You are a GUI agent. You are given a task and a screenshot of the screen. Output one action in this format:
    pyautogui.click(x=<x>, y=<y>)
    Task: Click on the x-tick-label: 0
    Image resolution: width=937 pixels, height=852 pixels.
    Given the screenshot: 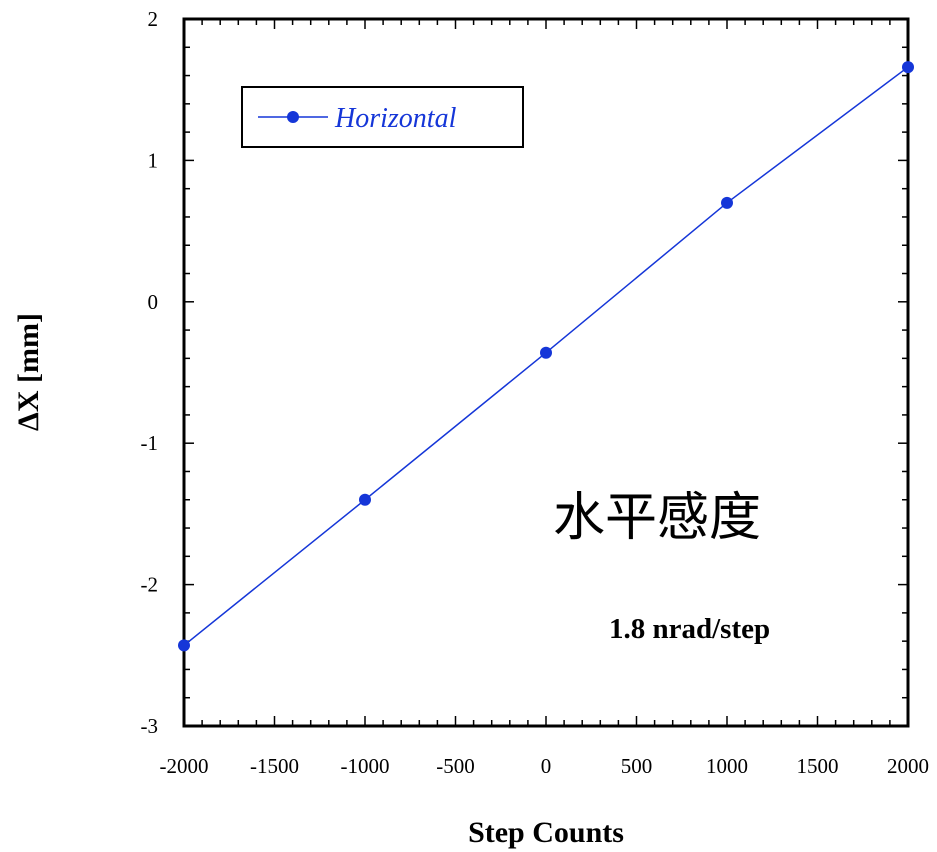 What is the action you would take?
    pyautogui.click(x=546, y=766)
    